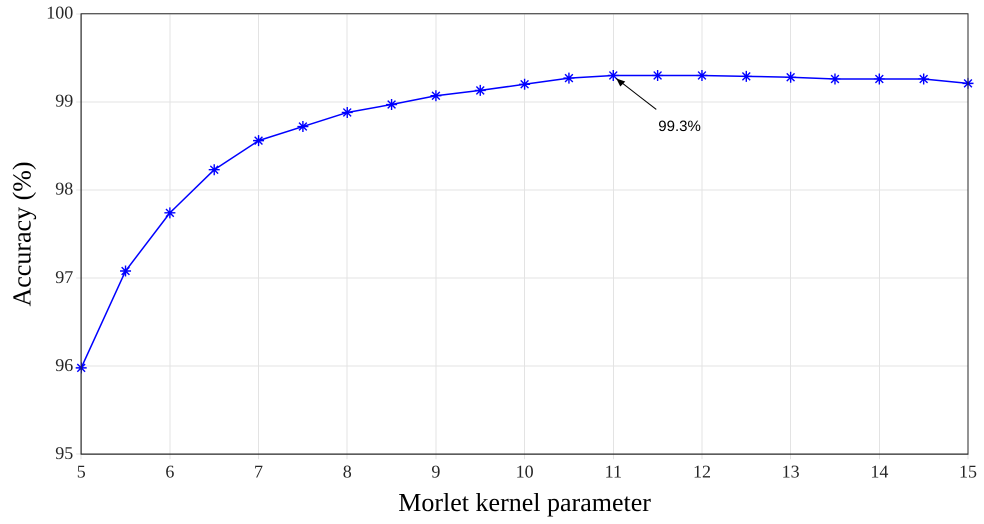  Describe the element at coordinates (64, 276) in the screenshot. I see `y-tick-label: 97` at that location.